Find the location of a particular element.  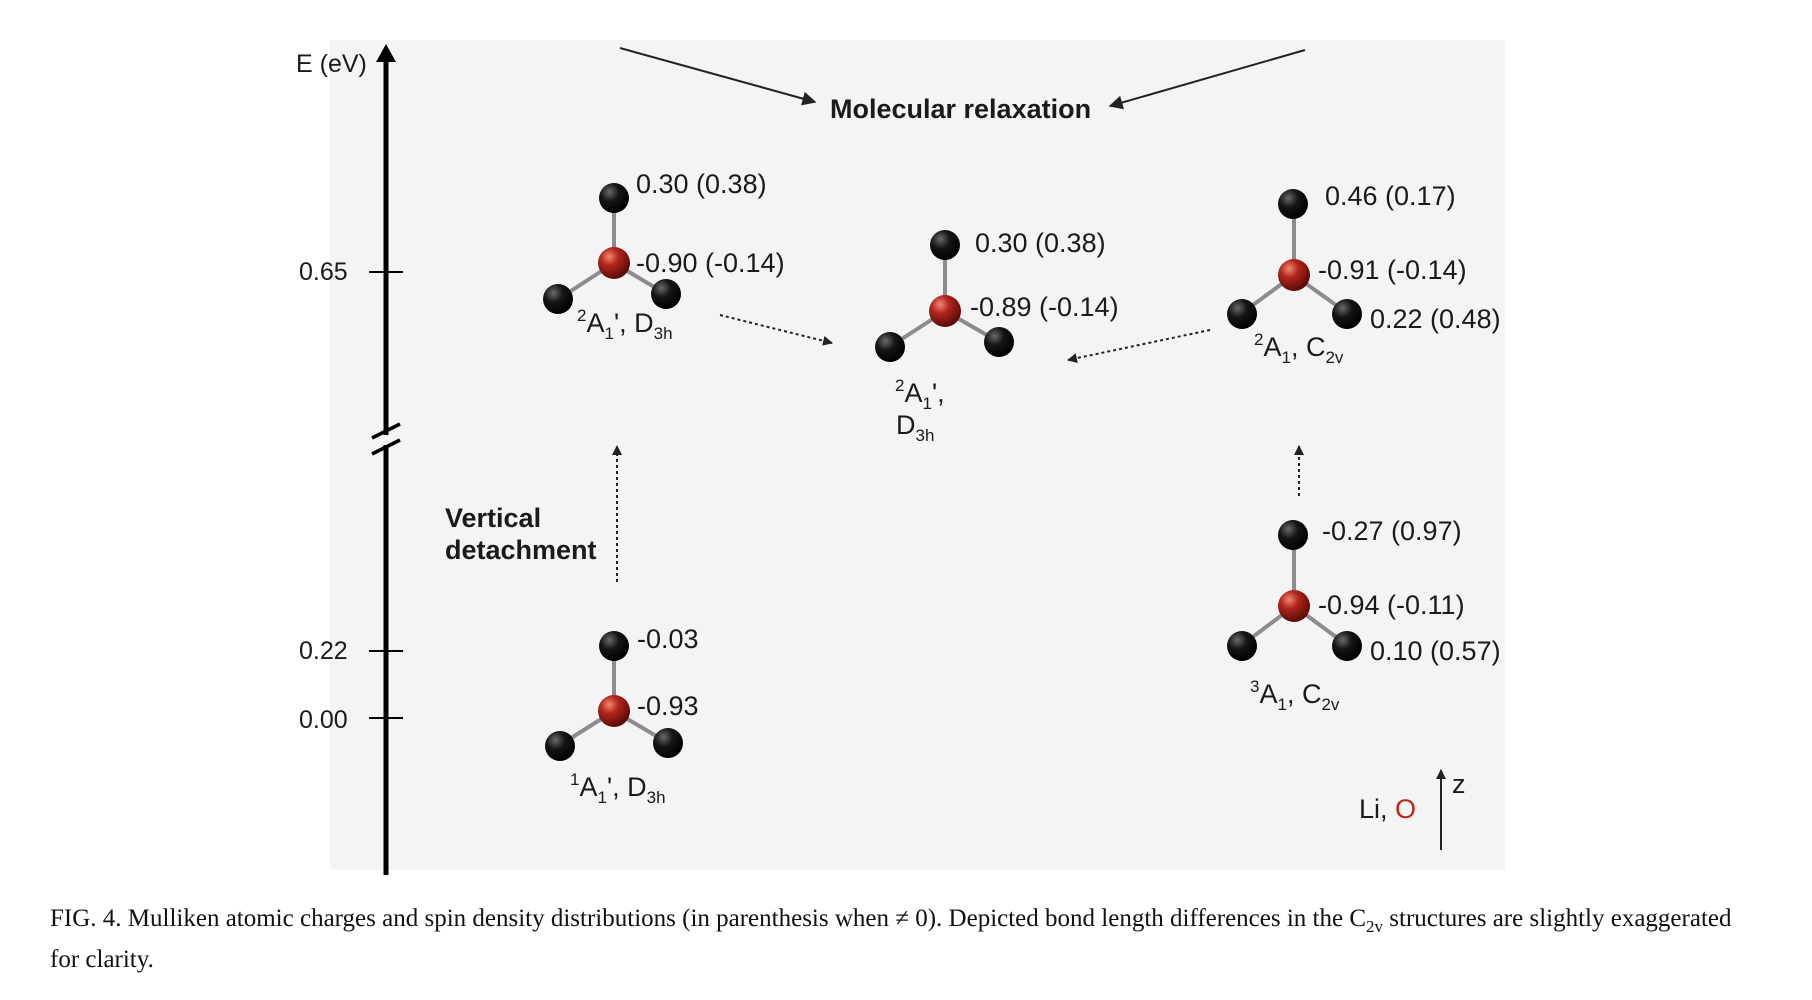

state-label-symmetry: D3h is located at coordinates (915, 427).